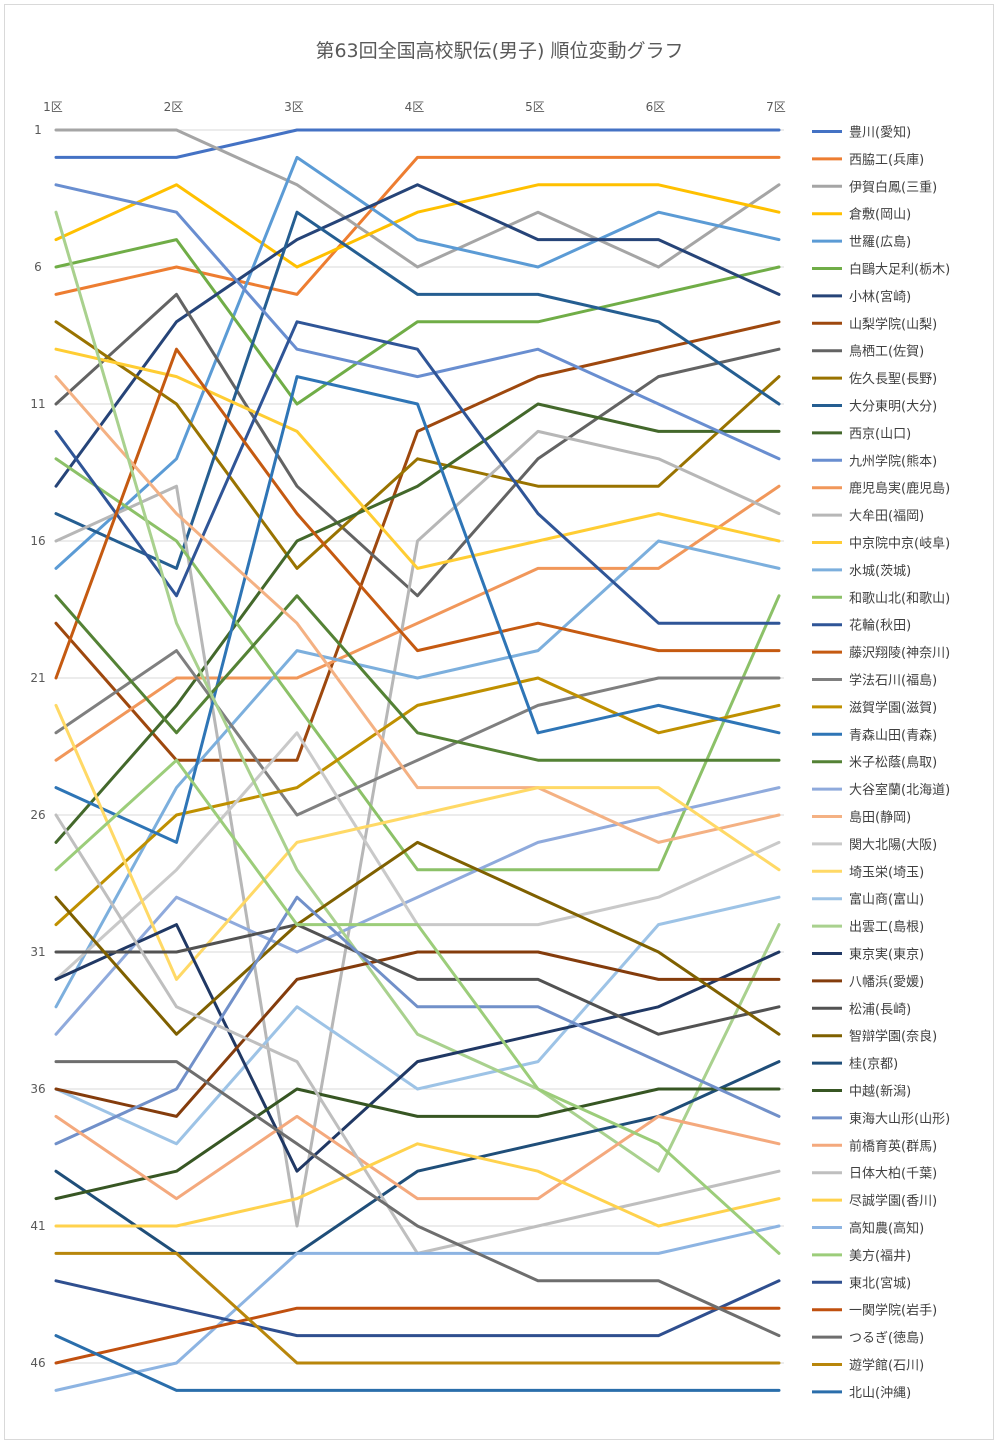  Describe the element at coordinates (38, 267) in the screenshot. I see `y-tick-label: 6` at that location.